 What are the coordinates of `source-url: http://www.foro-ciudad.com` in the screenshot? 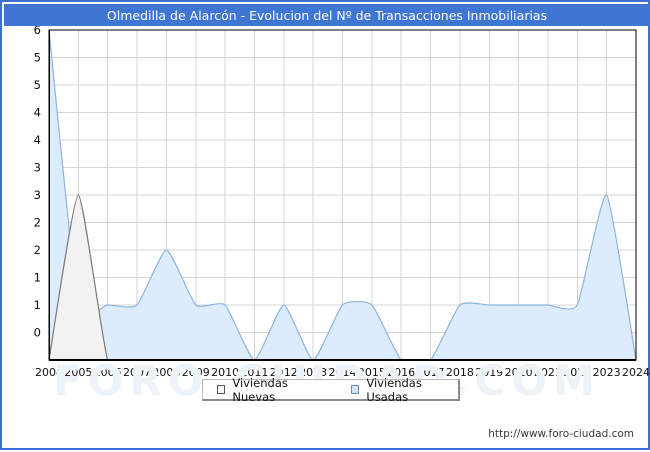 It's located at (561, 434).